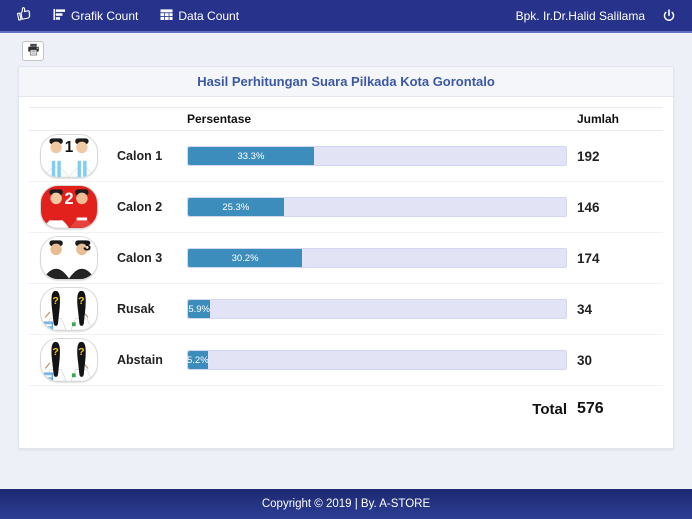  I want to click on page-footer: Copyright © 2019 | By. A-STORE, so click(346, 504).